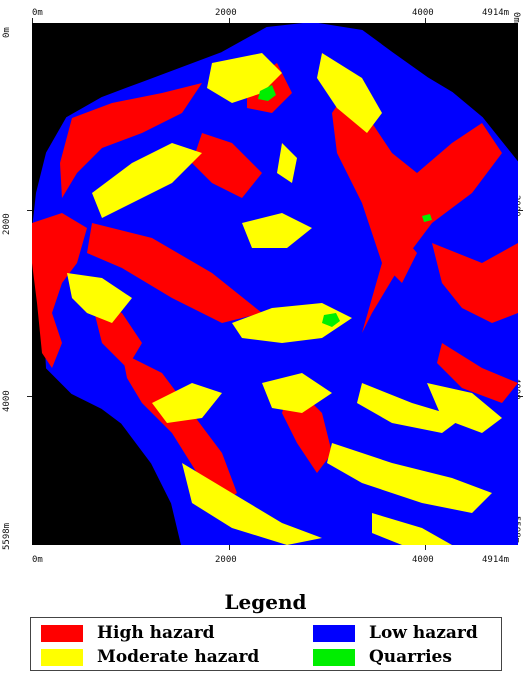  I want to click on axis-left-tick-0: 0m, so click(7, 32).